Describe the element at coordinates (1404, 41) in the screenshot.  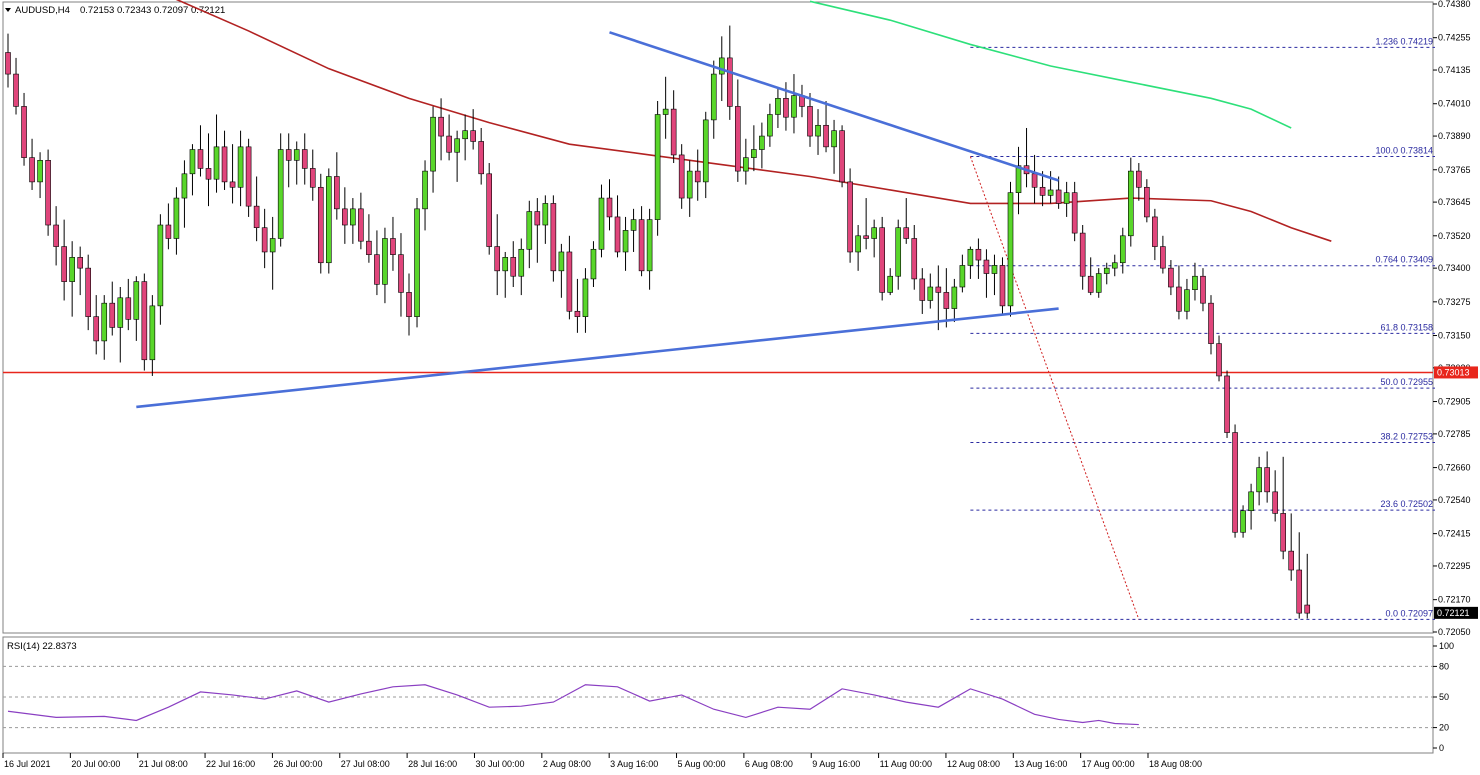
I see `fib-level-label: 1.236 0.74219` at that location.